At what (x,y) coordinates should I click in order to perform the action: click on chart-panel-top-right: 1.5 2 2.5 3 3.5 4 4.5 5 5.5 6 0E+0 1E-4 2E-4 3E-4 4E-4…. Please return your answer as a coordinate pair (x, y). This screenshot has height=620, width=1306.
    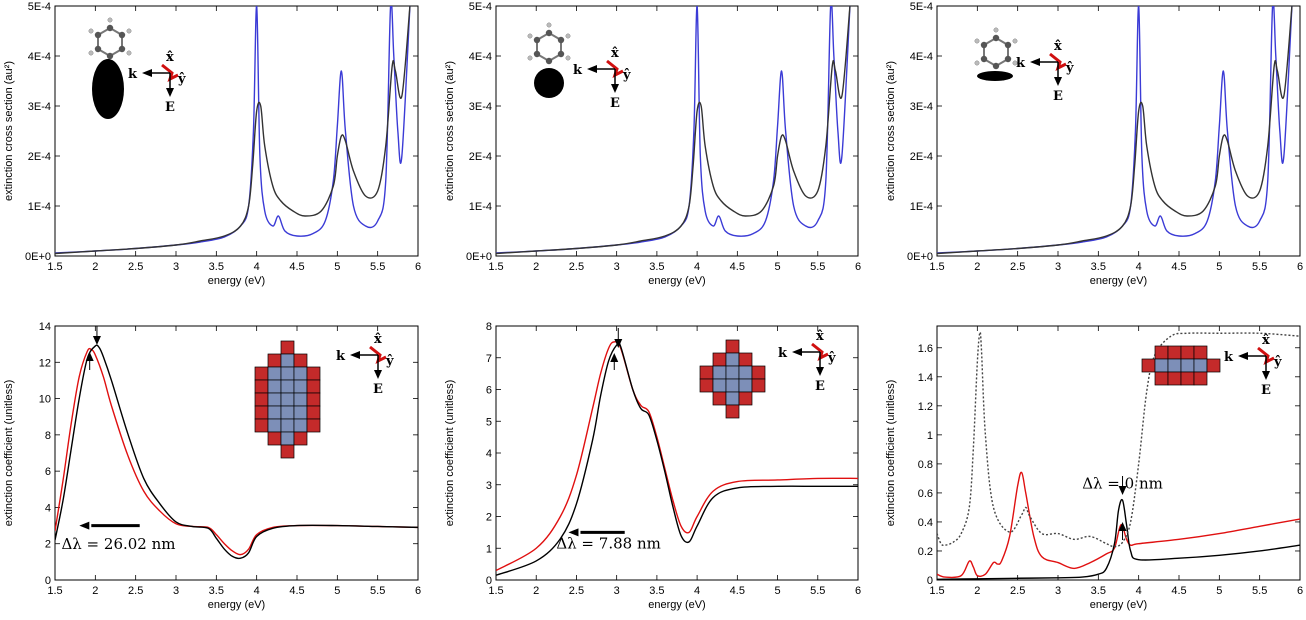
    Looking at the image, I should click on (1094, 144).